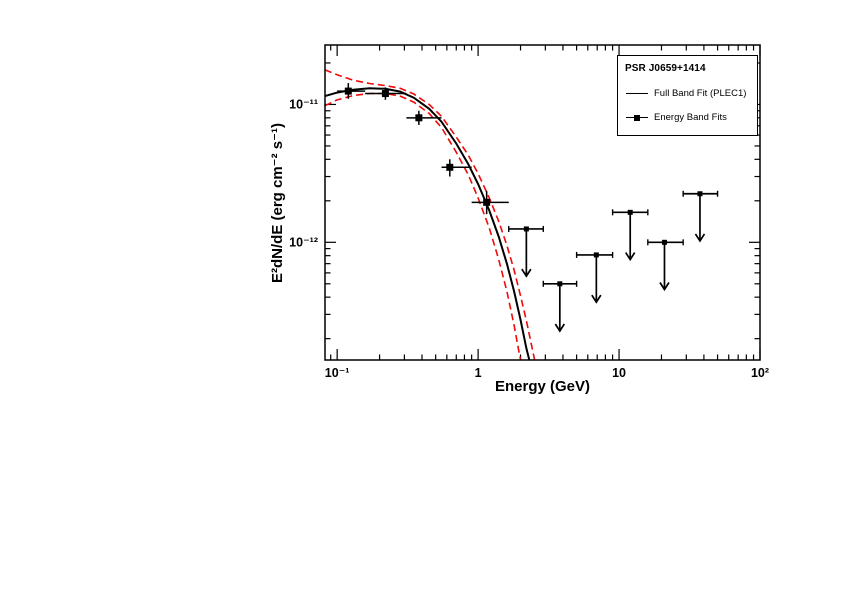 The width and height of the screenshot is (842, 595). Describe the element at coordinates (478, 373) in the screenshot. I see `x-tick-label: 1` at that location.